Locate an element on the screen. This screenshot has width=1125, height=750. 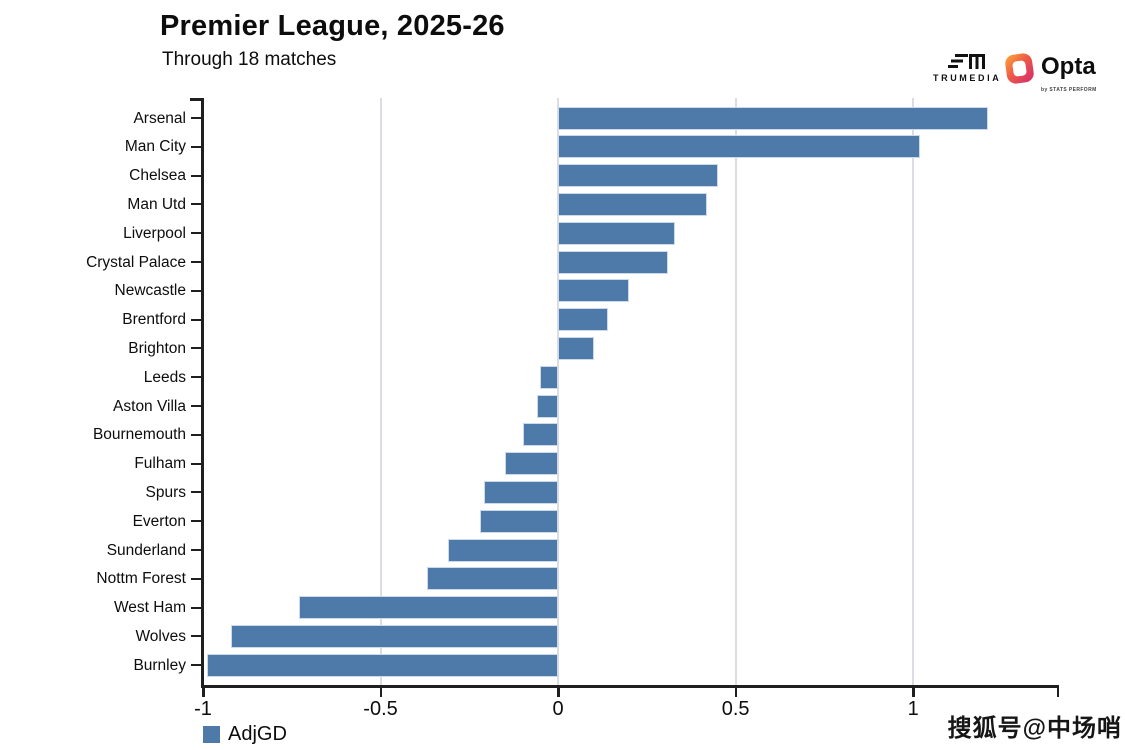
legend-label: AdjGD is located at coordinates (257, 734).